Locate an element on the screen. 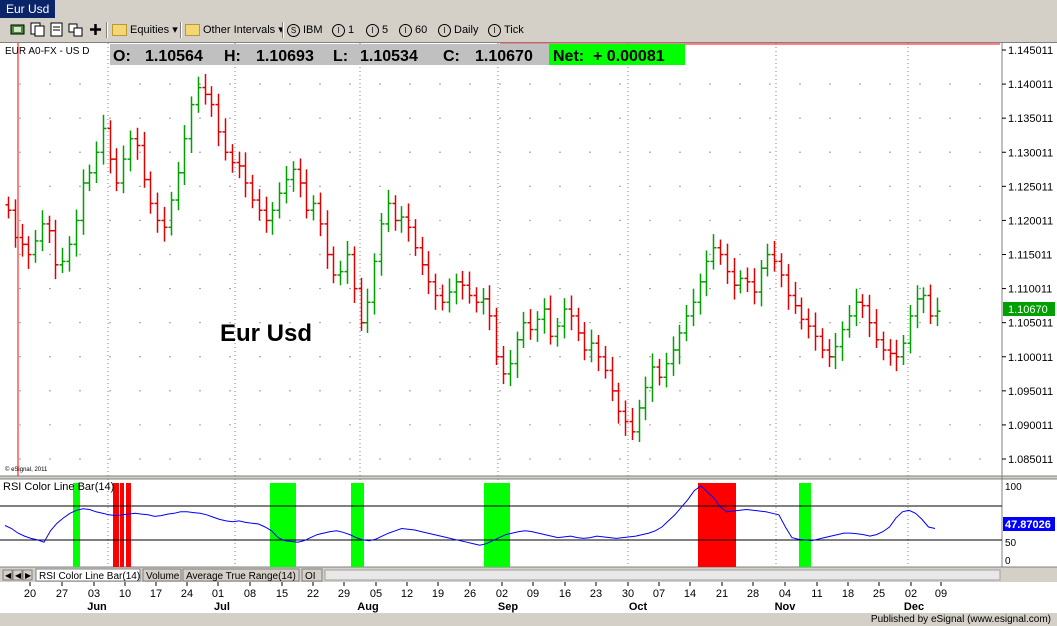 The width and height of the screenshot is (1057, 626). equities-dropdown: Equities ▾ is located at coordinates (145, 30).